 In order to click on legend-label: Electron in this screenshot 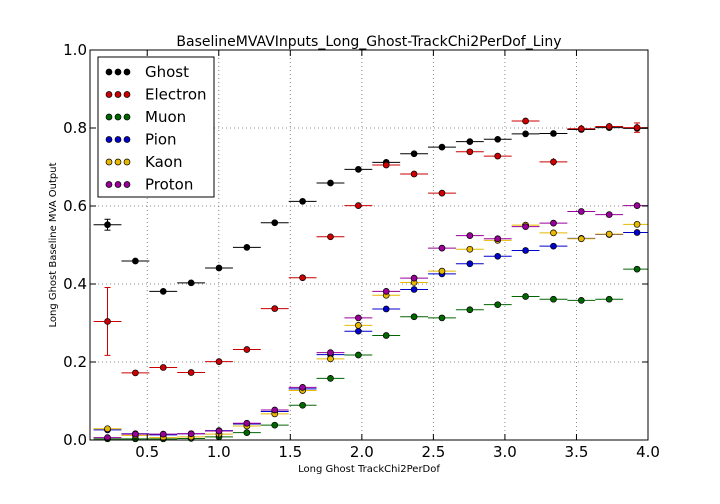, I will do `click(176, 95)`.